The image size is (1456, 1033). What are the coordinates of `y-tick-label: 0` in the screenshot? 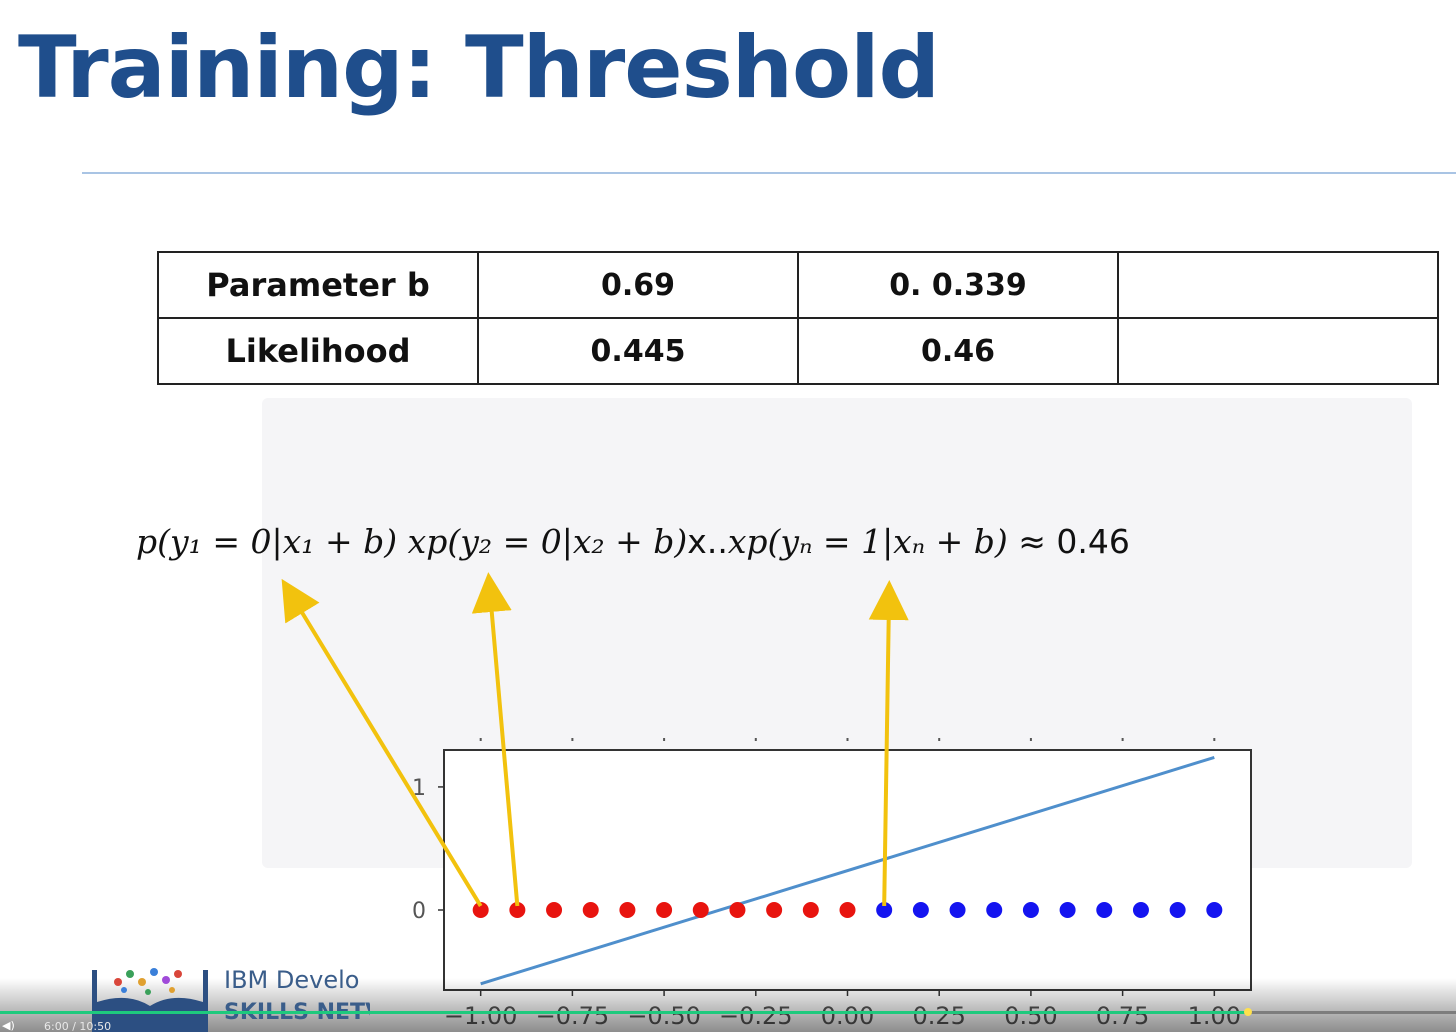 It's located at (419, 911).